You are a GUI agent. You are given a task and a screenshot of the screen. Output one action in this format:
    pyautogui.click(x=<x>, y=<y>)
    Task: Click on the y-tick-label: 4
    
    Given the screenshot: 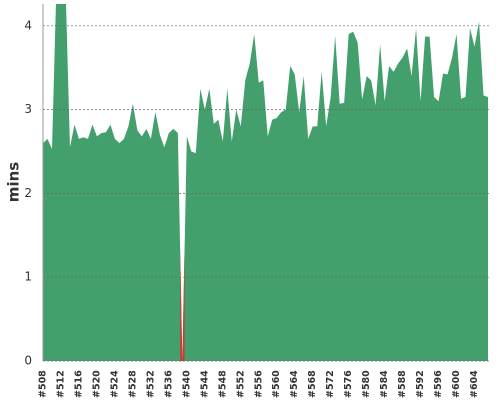 What is the action you would take?
    pyautogui.click(x=28, y=25)
    